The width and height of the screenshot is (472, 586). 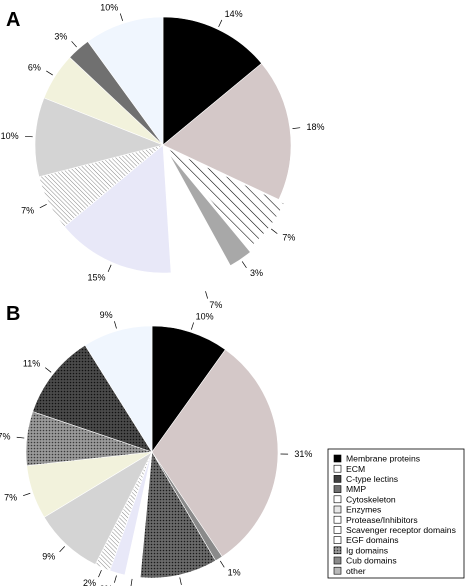 I want to click on pie-a-label-7: 10%, so click(x=10, y=136).